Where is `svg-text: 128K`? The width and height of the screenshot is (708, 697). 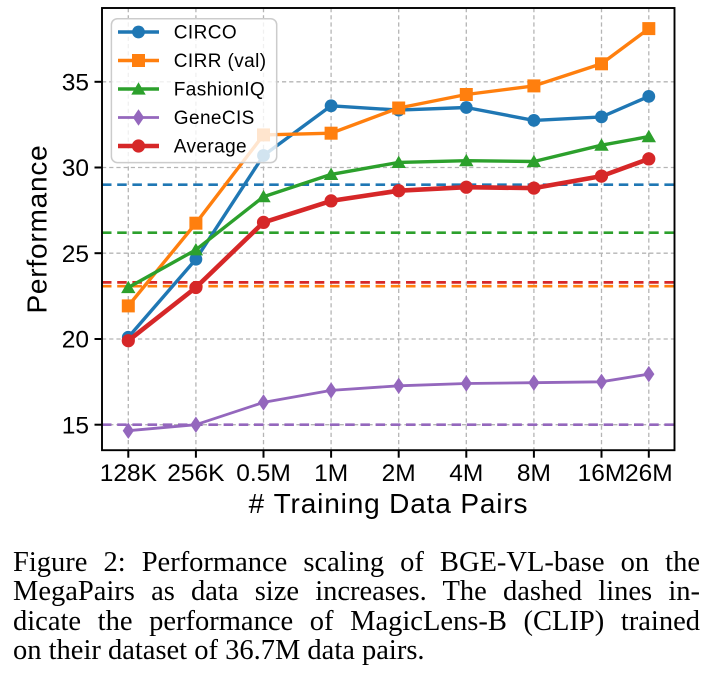
svg-text: 128K is located at coordinates (129, 473).